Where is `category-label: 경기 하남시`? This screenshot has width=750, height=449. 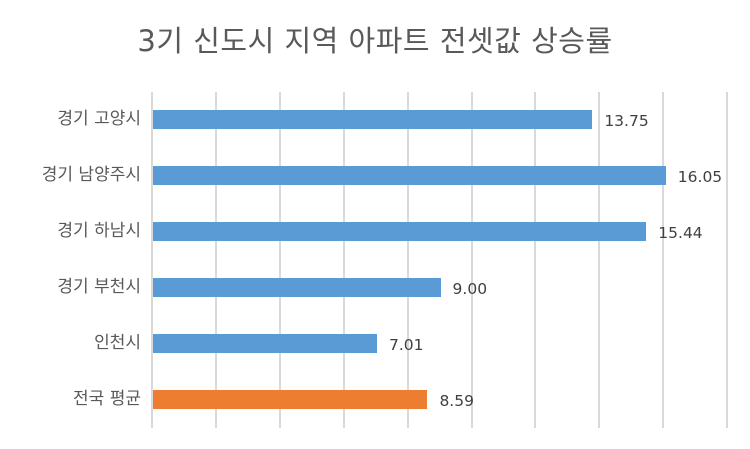
category-label: 경기 하남시 is located at coordinates (99, 230).